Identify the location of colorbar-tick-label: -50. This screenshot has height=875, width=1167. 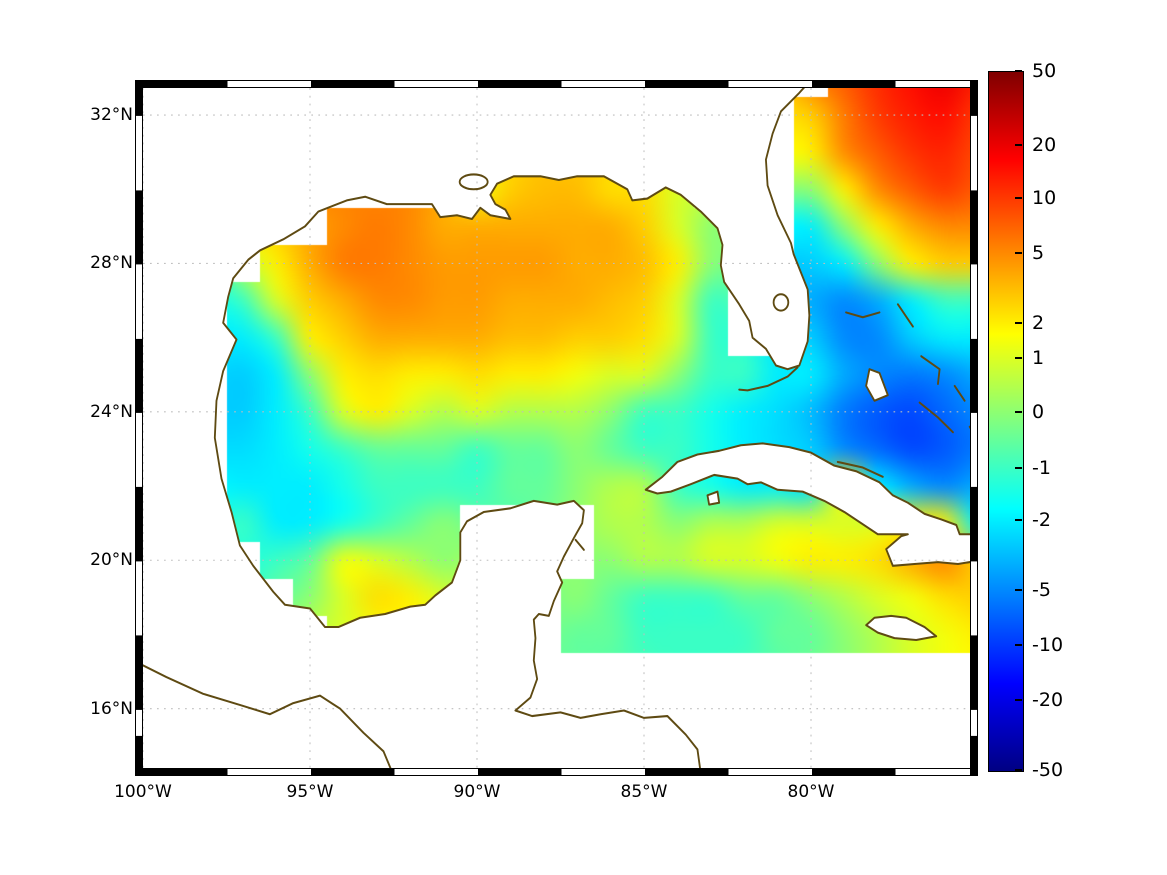
(1048, 770).